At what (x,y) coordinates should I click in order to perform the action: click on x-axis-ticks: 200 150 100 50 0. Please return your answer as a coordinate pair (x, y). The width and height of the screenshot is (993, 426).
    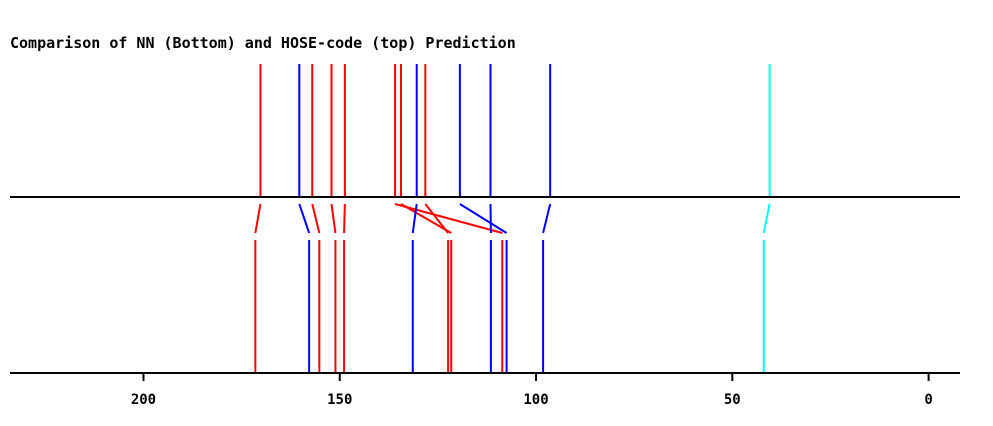
    Looking at the image, I should click on (532, 390).